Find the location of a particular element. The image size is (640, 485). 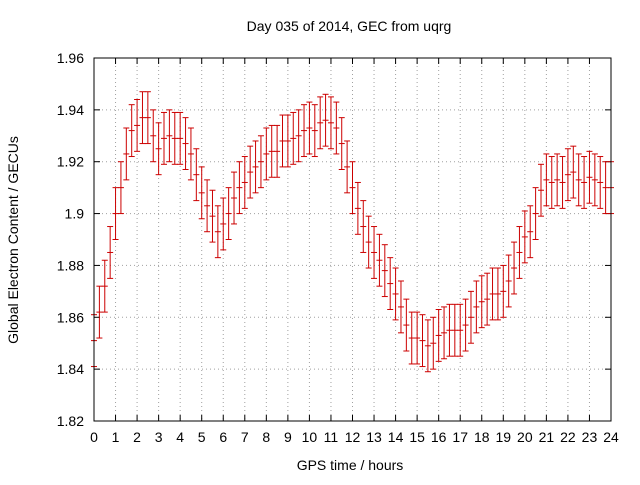

x-tick-label: 20 is located at coordinates (525, 437).